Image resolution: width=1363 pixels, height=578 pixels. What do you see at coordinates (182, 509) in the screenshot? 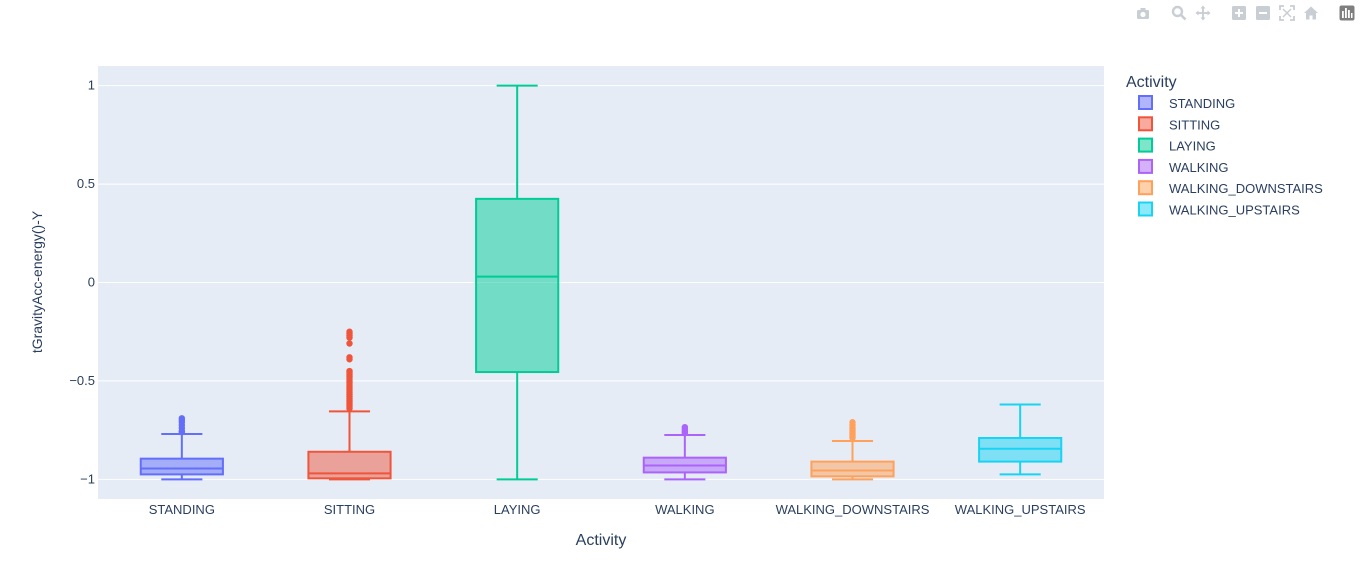
I see `x-tick-label: STANDING` at bounding box center [182, 509].